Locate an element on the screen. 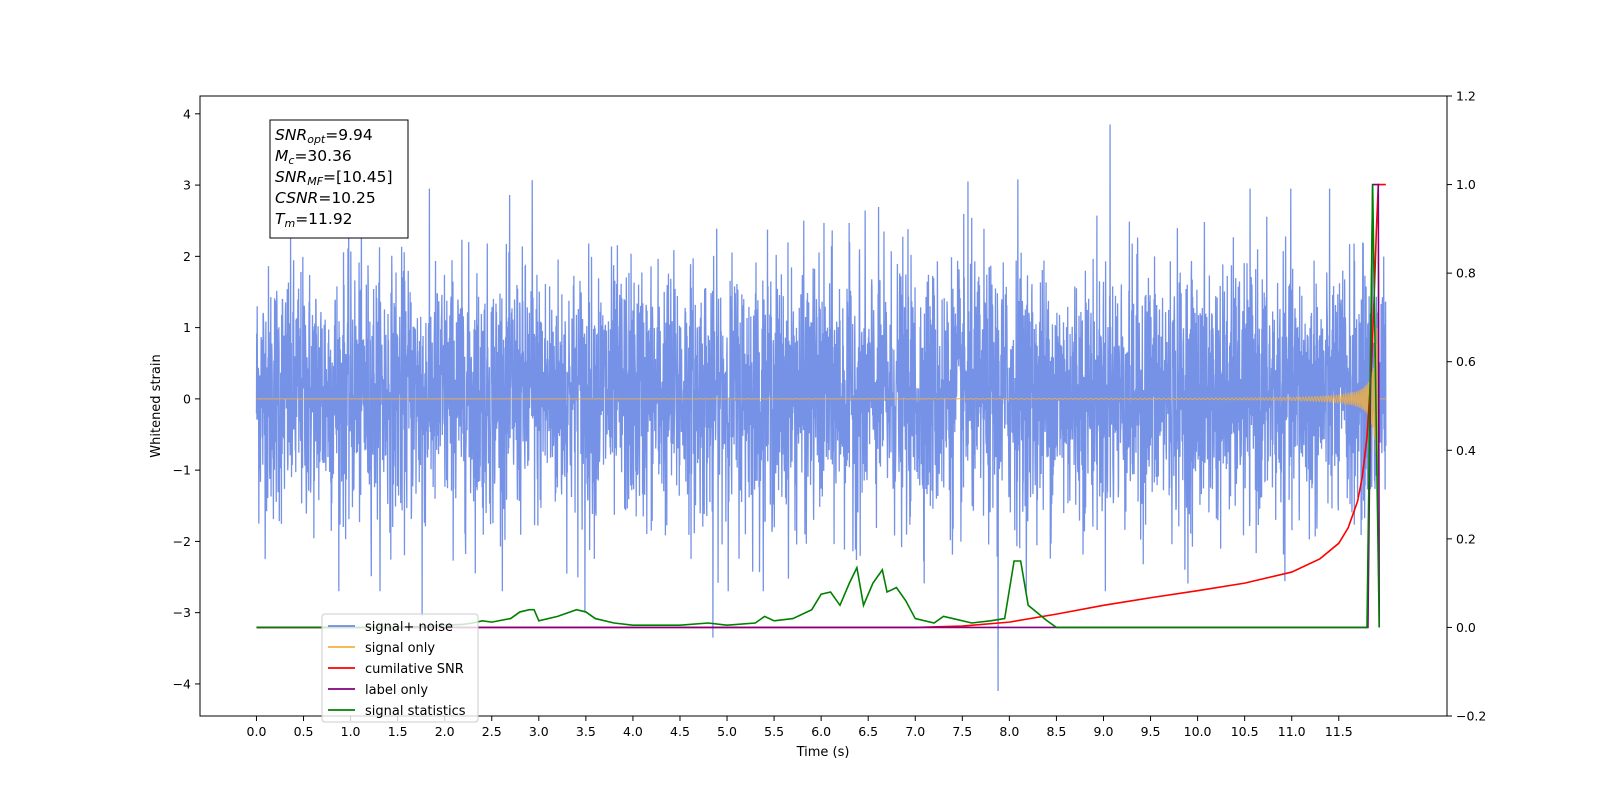  y-right-tick-label: 0.2 is located at coordinates (1466, 538).